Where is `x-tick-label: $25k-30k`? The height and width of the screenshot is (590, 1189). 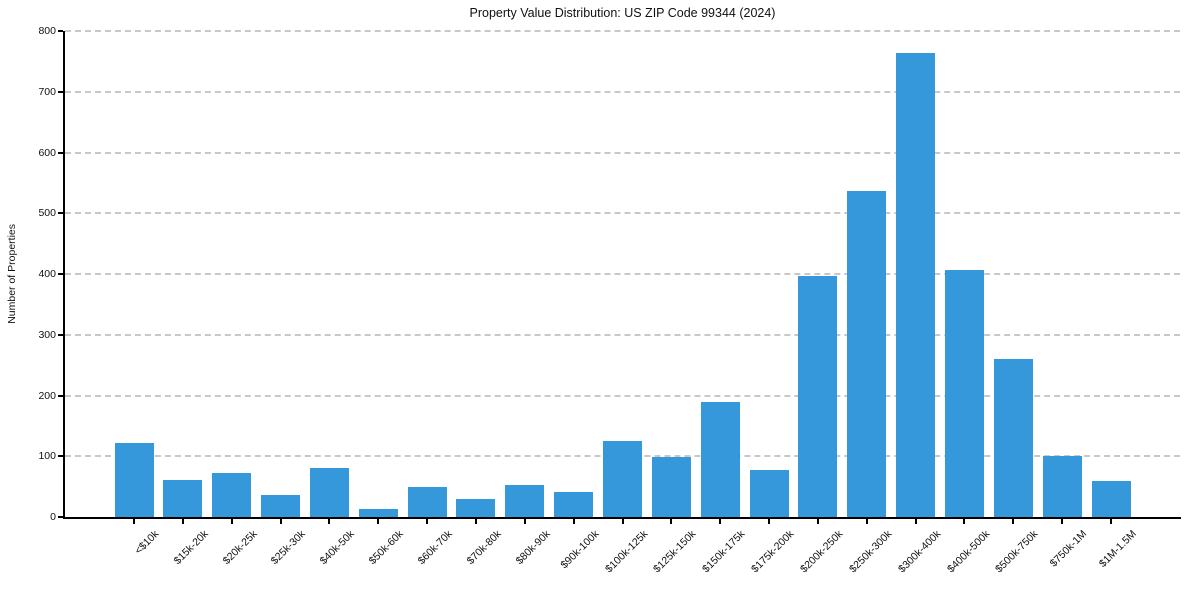 x-tick-label: $25k-30k is located at coordinates (289, 548).